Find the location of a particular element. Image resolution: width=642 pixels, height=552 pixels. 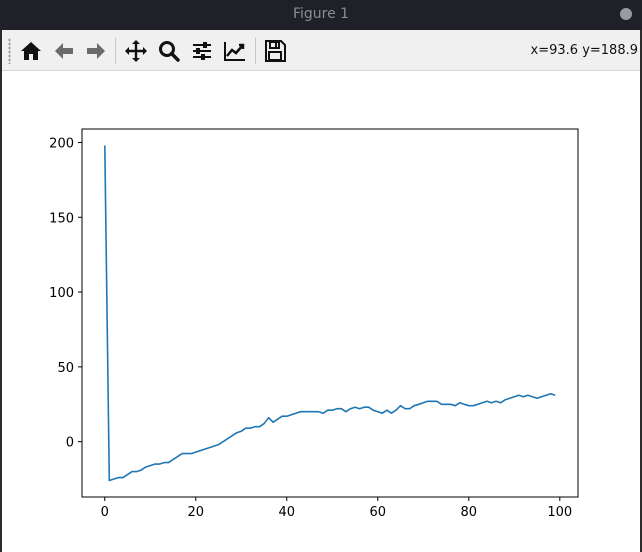

back-button is located at coordinates (64, 51).